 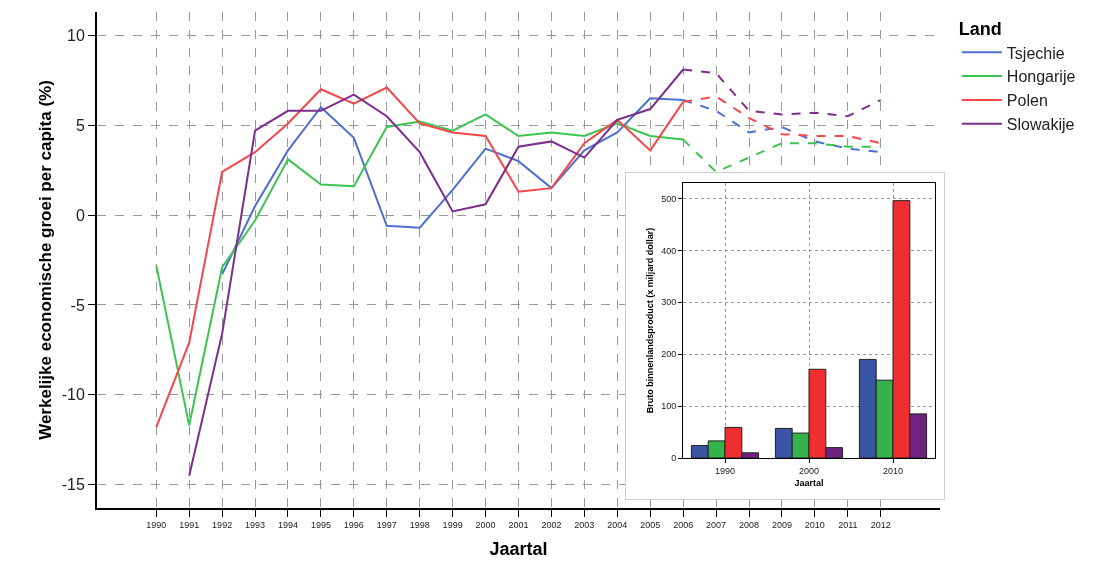 What do you see at coordinates (1041, 77) in the screenshot?
I see `legend-label: Hongarije` at bounding box center [1041, 77].